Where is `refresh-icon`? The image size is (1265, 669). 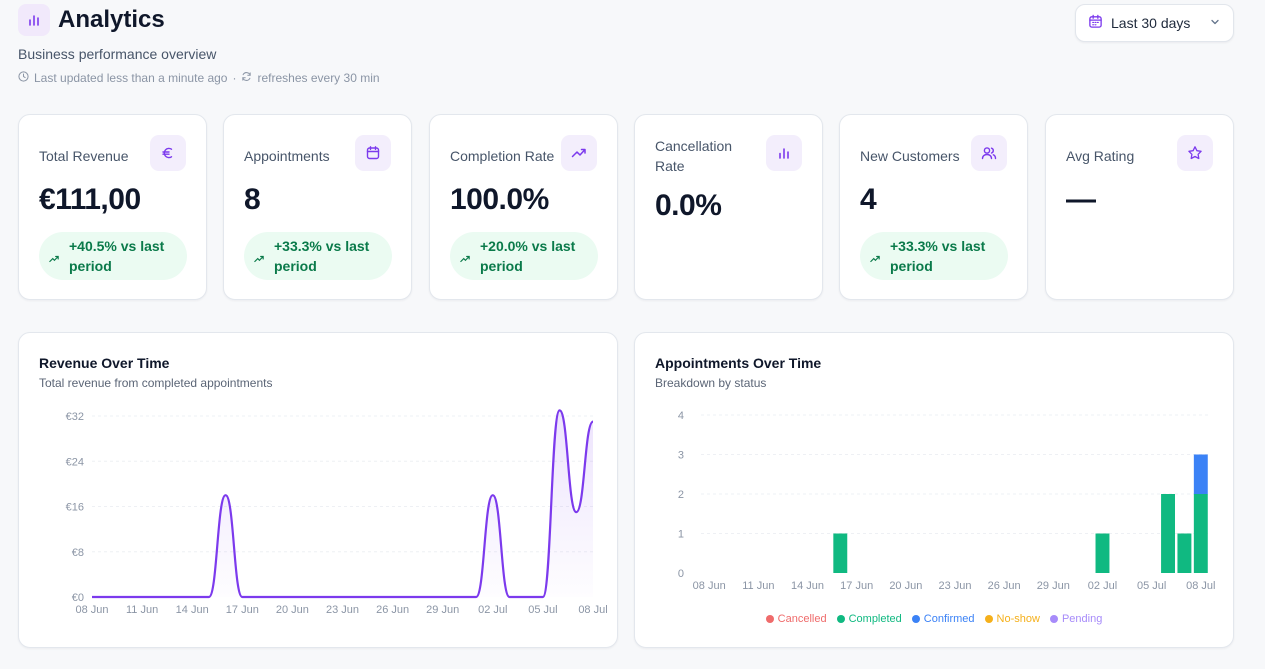
refresh-icon is located at coordinates (246, 78).